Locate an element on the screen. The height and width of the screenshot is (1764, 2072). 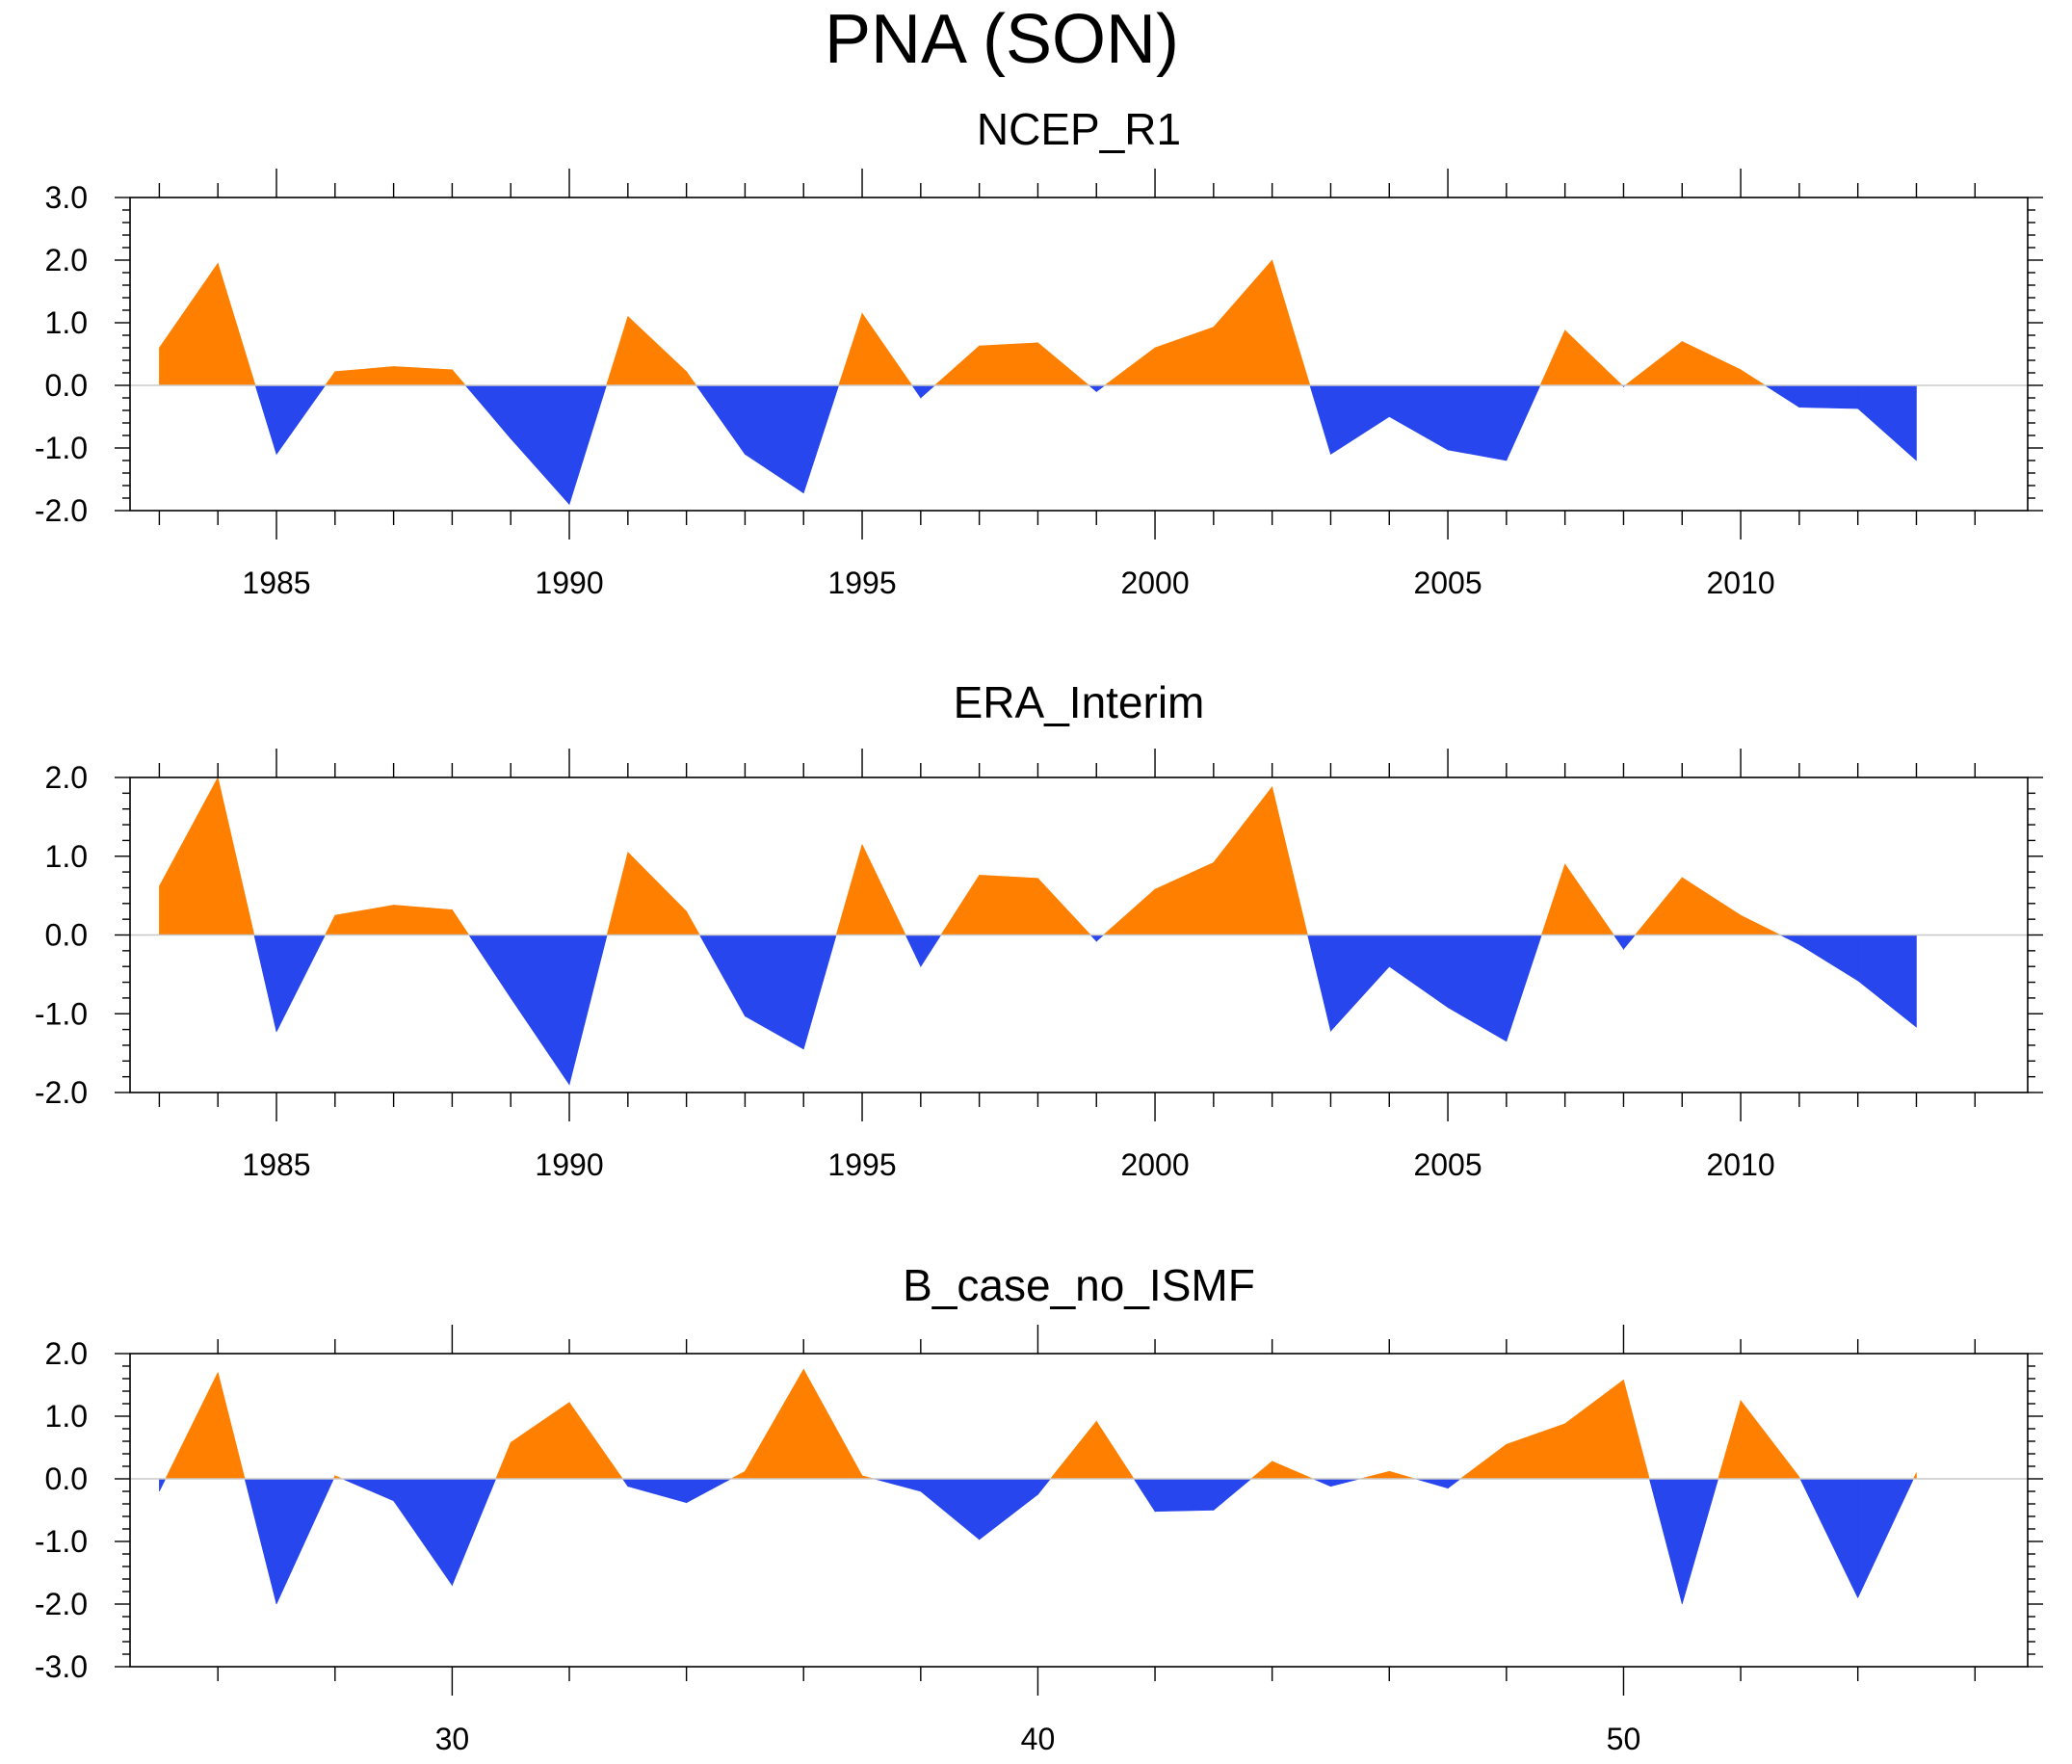
panel-title: ERA_Interim is located at coordinates (1079, 702).